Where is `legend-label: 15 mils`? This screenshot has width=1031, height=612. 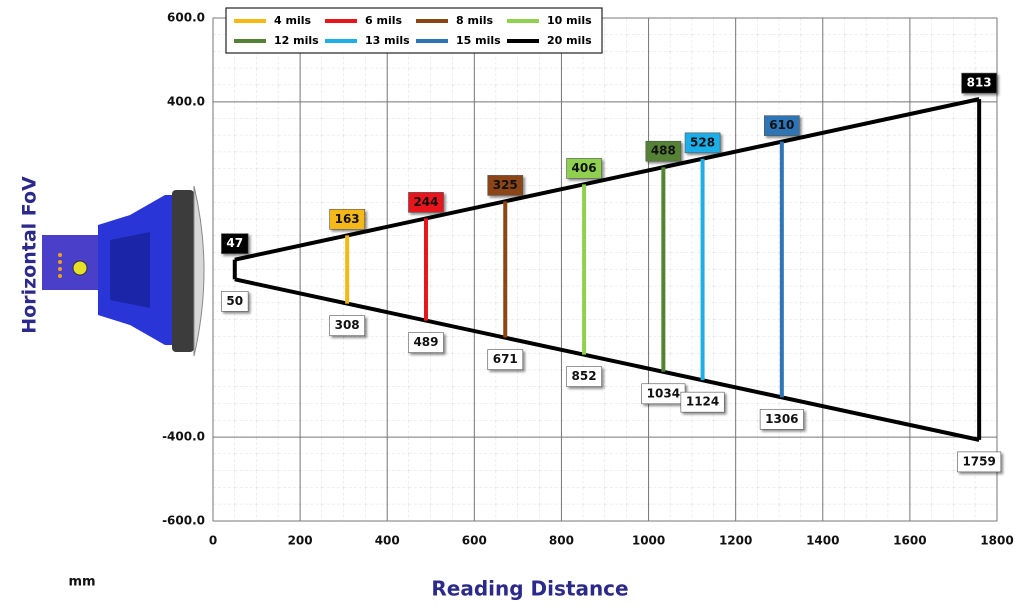 legend-label: 15 mils is located at coordinates (478, 40).